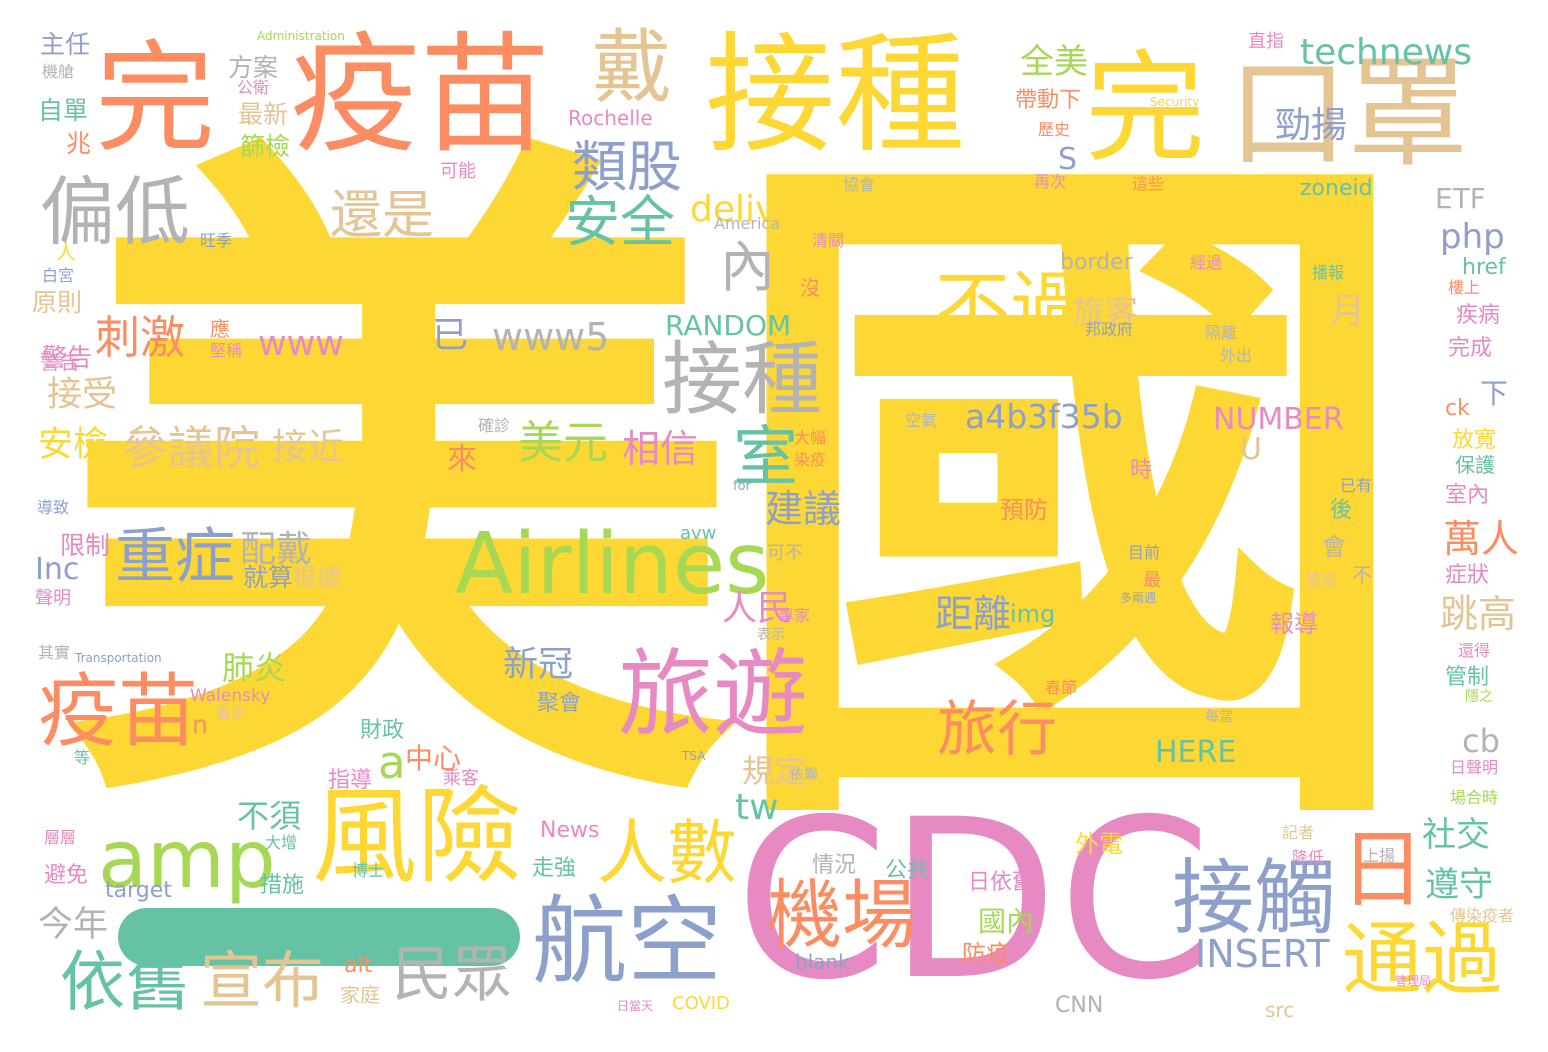  What do you see at coordinates (728, 325) in the screenshot?
I see `cloud-word: RANDOM` at bounding box center [728, 325].